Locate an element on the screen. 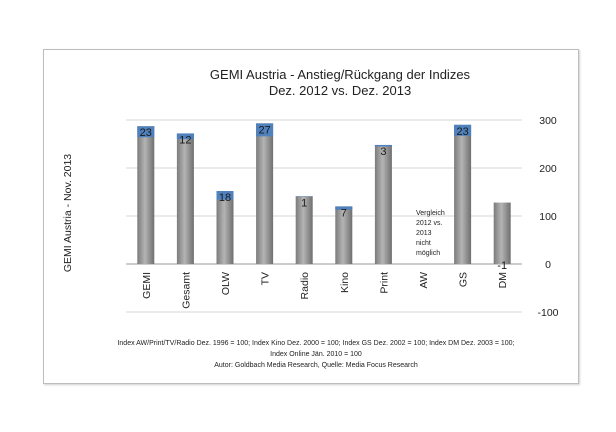 This screenshot has width=616, height=432. category-label: TV is located at coordinates (266, 278).